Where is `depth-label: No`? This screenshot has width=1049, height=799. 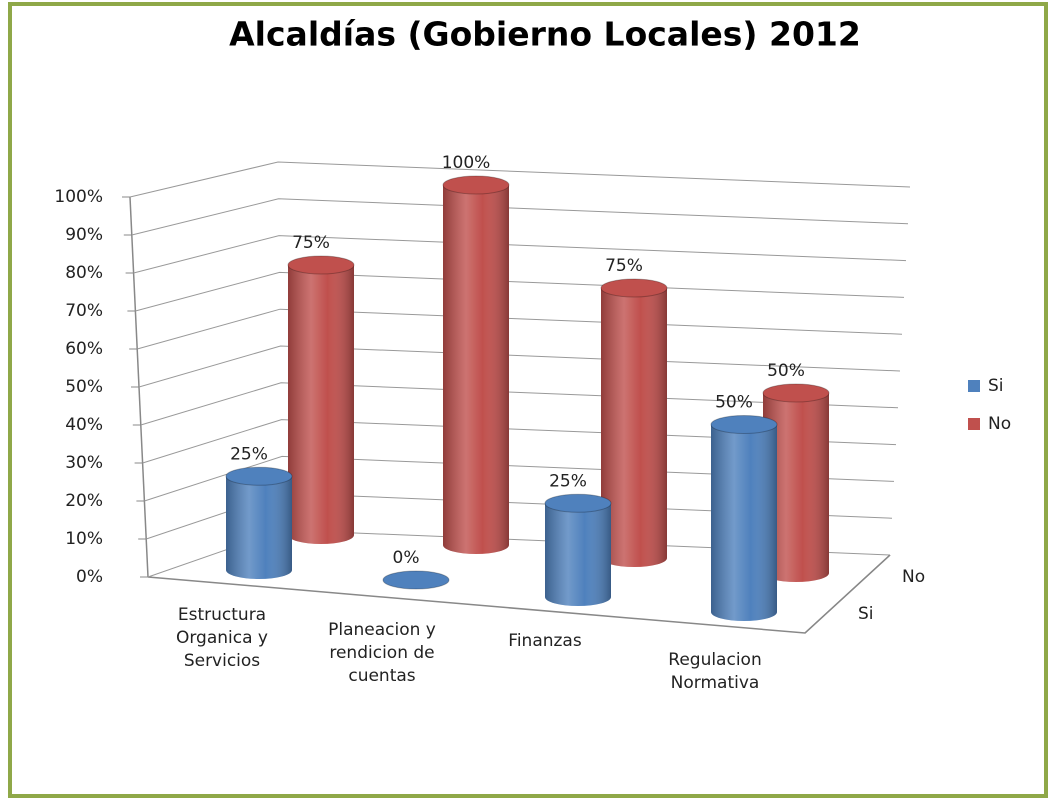 depth-label: No is located at coordinates (913, 577).